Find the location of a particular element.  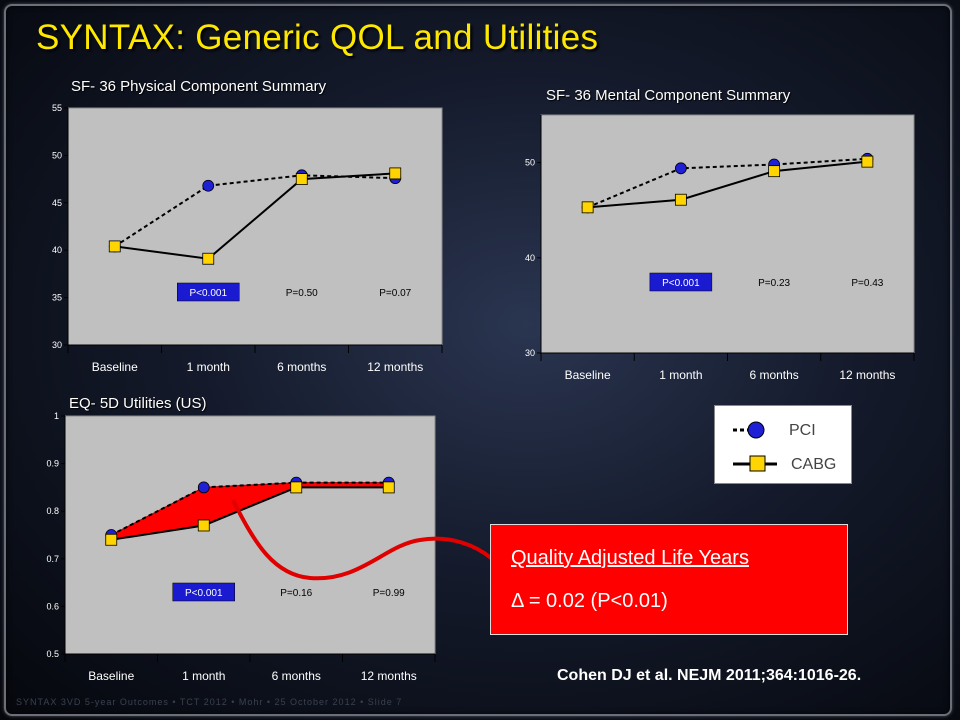

y-tick-label: 0.8 is located at coordinates (52, 511).